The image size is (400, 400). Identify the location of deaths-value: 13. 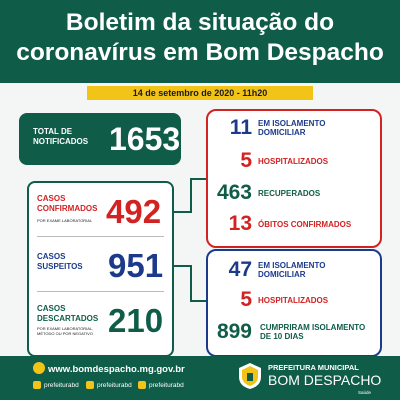
(240, 223).